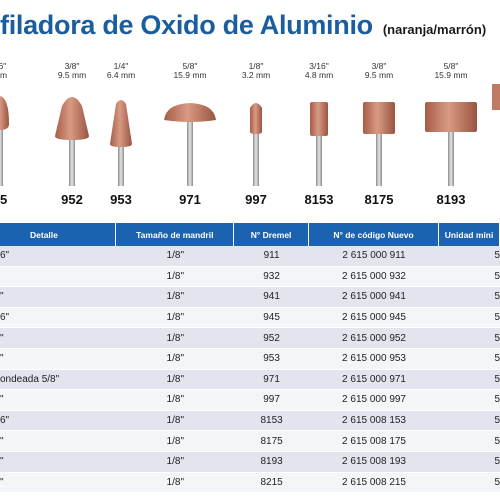 The width and height of the screenshot is (500, 500). I want to click on page-title: filadora de Oxido de Aluminio, so click(186, 25).